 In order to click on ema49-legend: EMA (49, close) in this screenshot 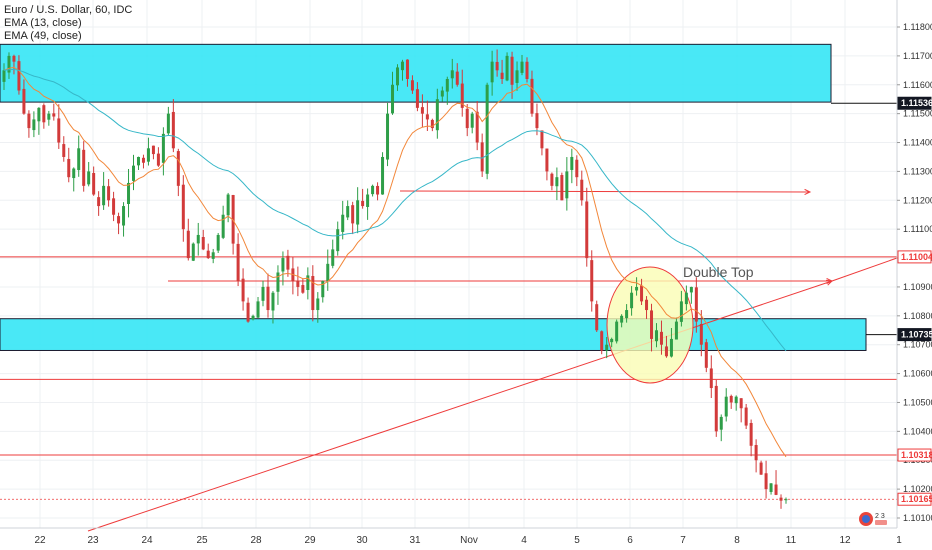, I will do `click(43, 36)`.